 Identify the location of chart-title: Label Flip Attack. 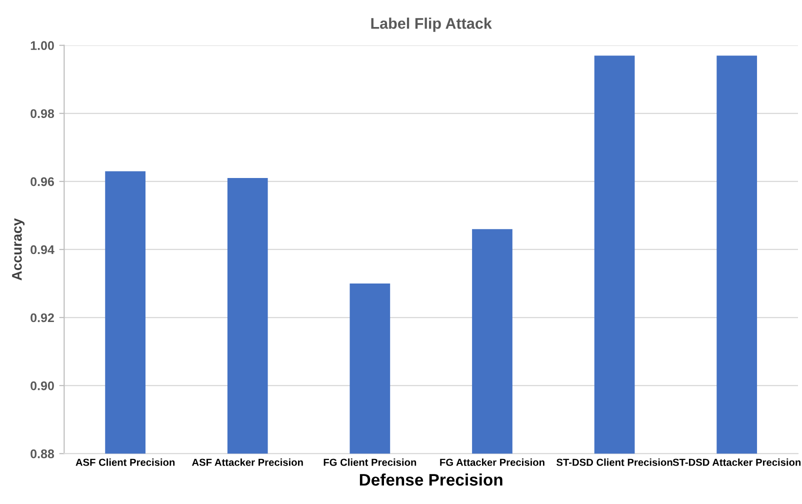
(431, 25).